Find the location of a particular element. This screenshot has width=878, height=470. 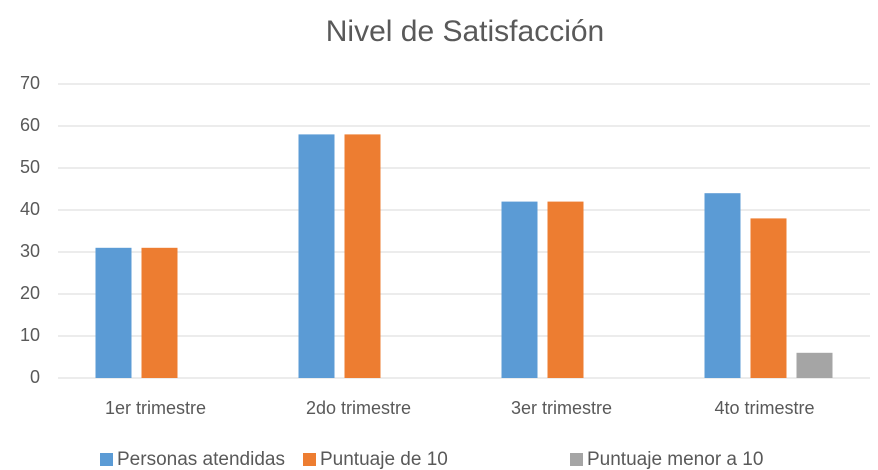

x-tick-label: 1er trimestre is located at coordinates (155, 408).